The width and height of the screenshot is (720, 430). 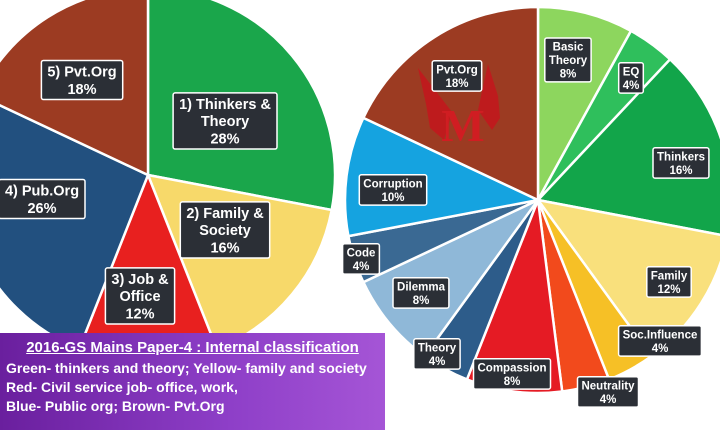 I want to click on detailed-label-family: Family 12%, so click(x=669, y=282).